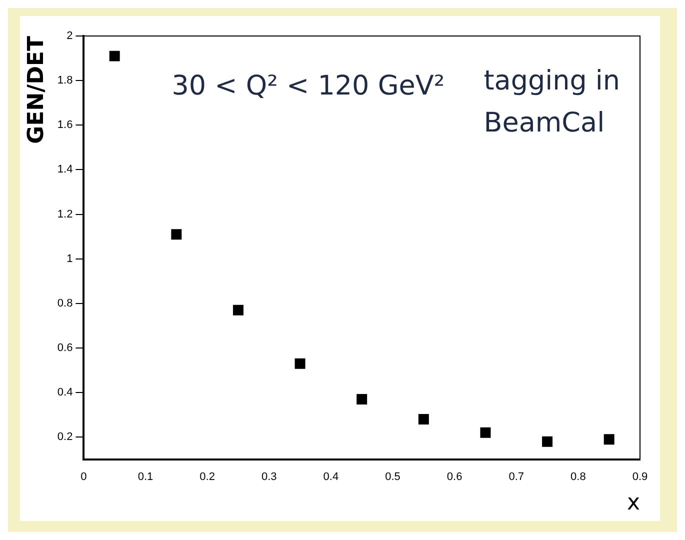  Describe the element at coordinates (65, 170) in the screenshot. I see `y-tick-label: 1.4` at that location.